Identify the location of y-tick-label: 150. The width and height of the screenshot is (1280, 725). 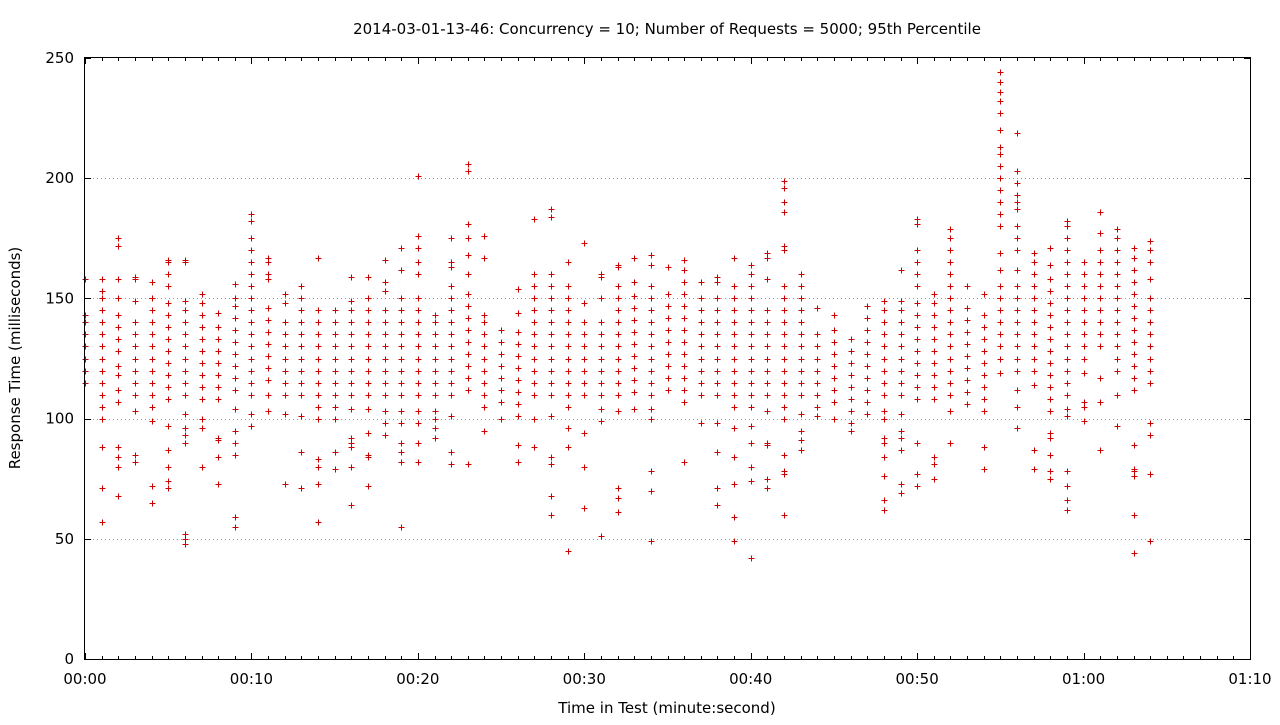
(59, 298).